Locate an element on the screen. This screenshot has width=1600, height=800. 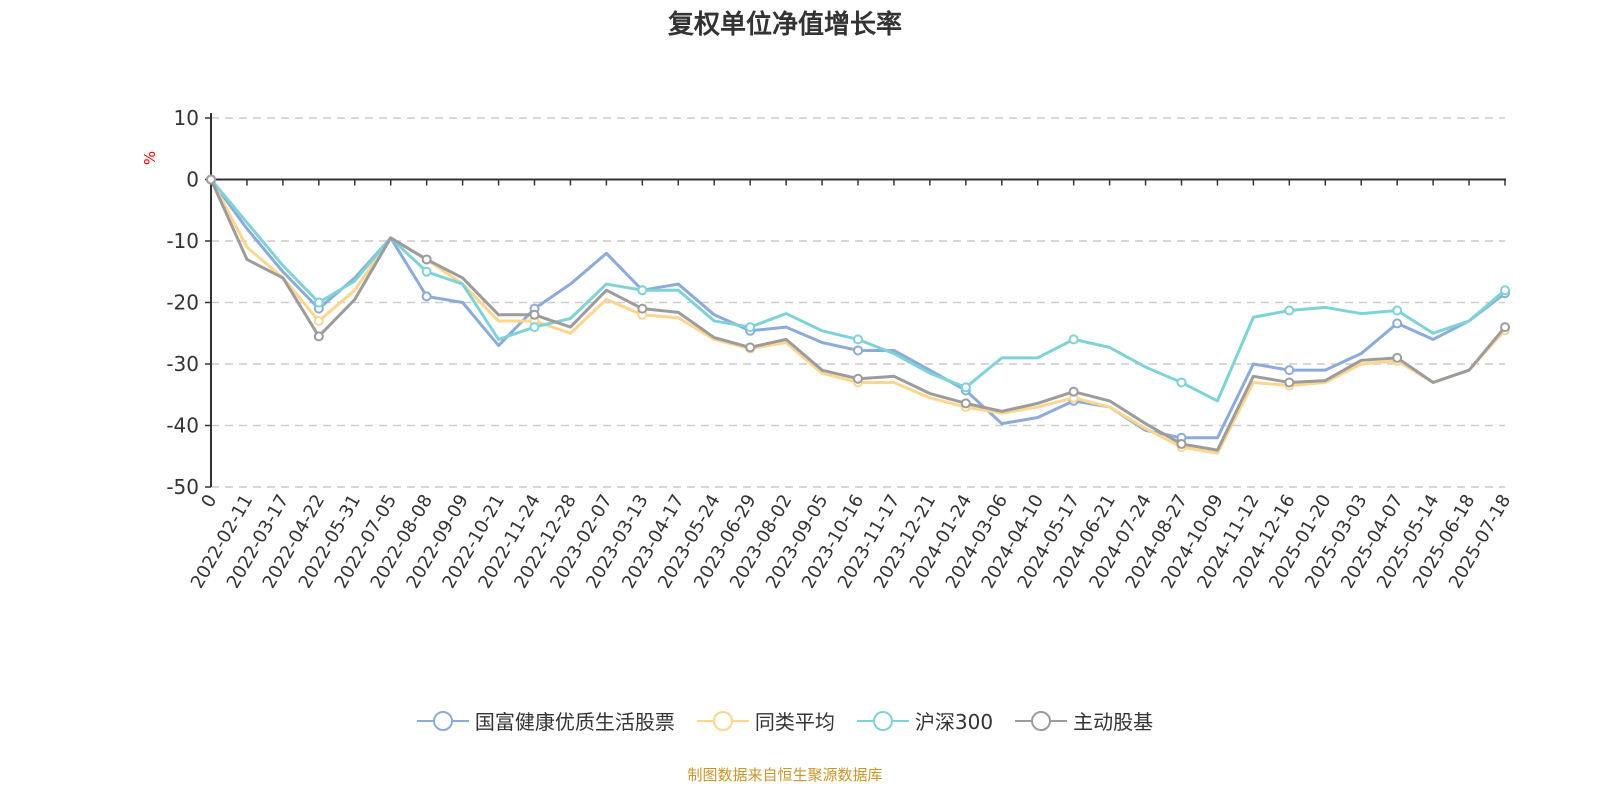
y-tick-label: -50 is located at coordinates (182, 487).